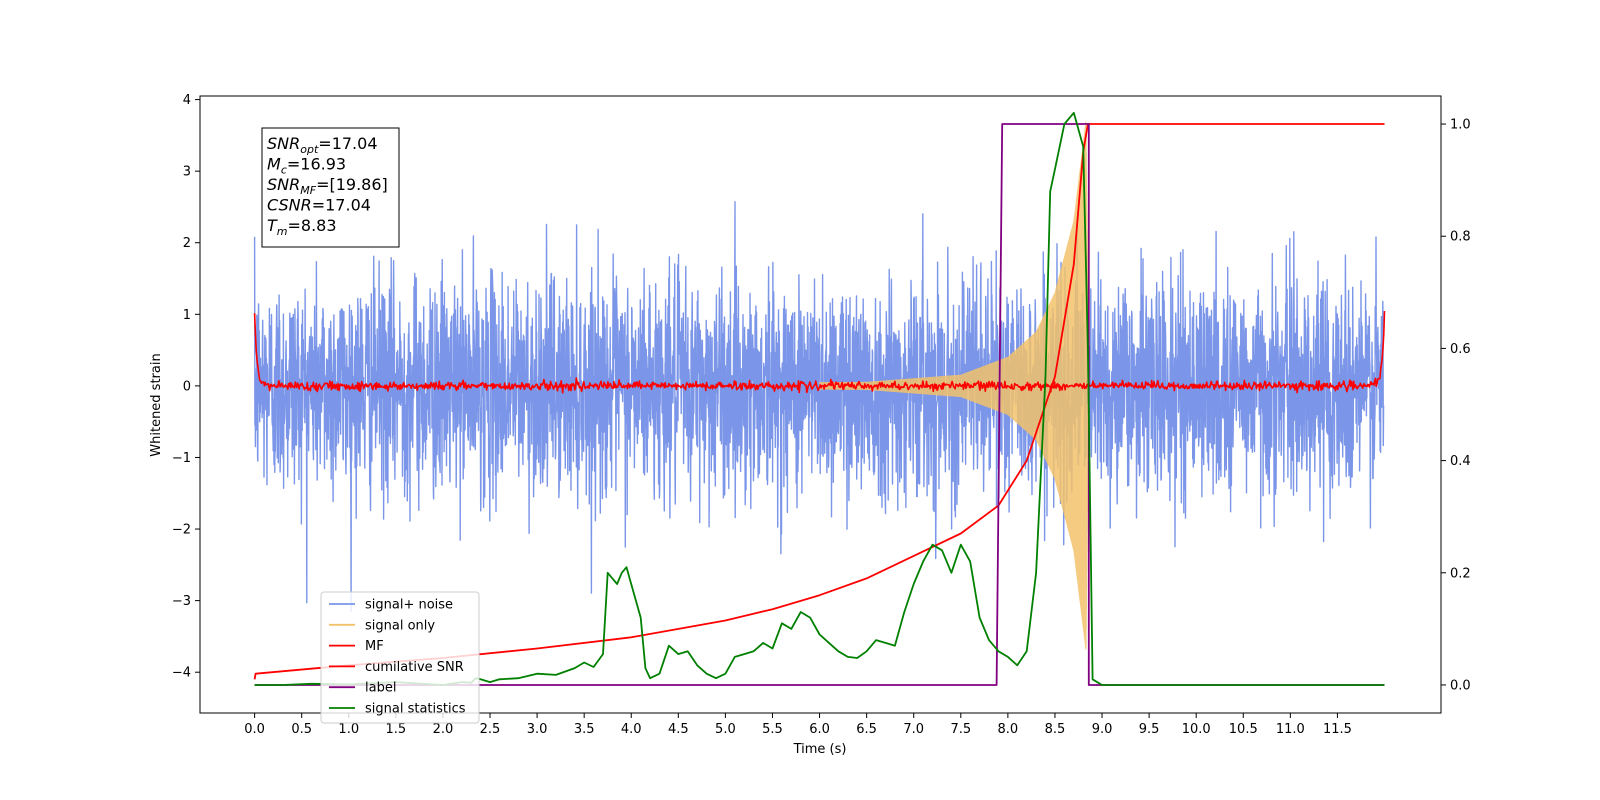 The height and width of the screenshot is (800, 1600). Describe the element at coordinates (1196, 729) in the screenshot. I see `x-tick-label: 10.0` at that location.